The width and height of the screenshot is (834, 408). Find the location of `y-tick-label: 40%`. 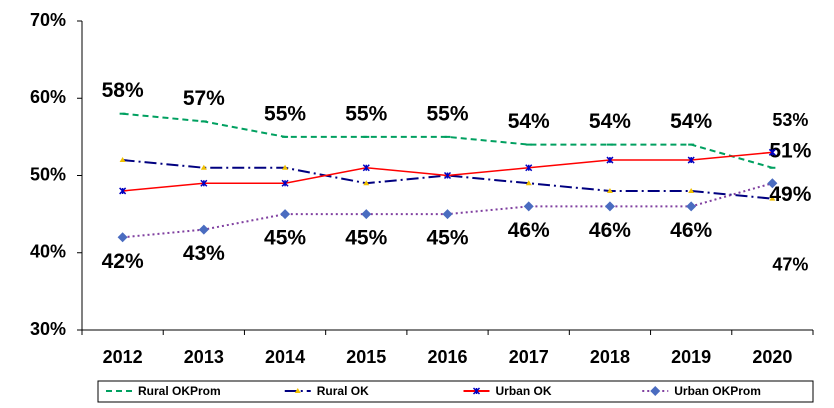

y-tick-label: 40% is located at coordinates (48, 252).